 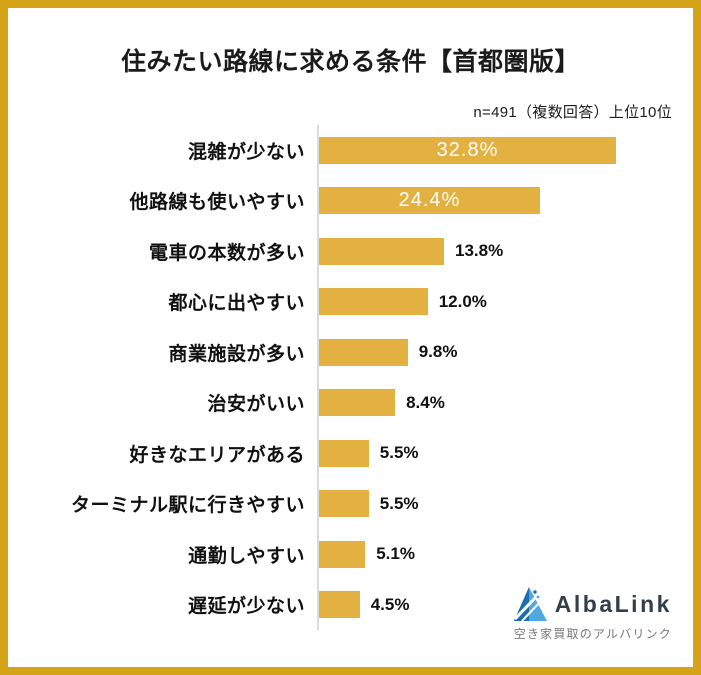 I want to click on chart-row: 通勤しやすい 5.1%, so click(x=350, y=554).